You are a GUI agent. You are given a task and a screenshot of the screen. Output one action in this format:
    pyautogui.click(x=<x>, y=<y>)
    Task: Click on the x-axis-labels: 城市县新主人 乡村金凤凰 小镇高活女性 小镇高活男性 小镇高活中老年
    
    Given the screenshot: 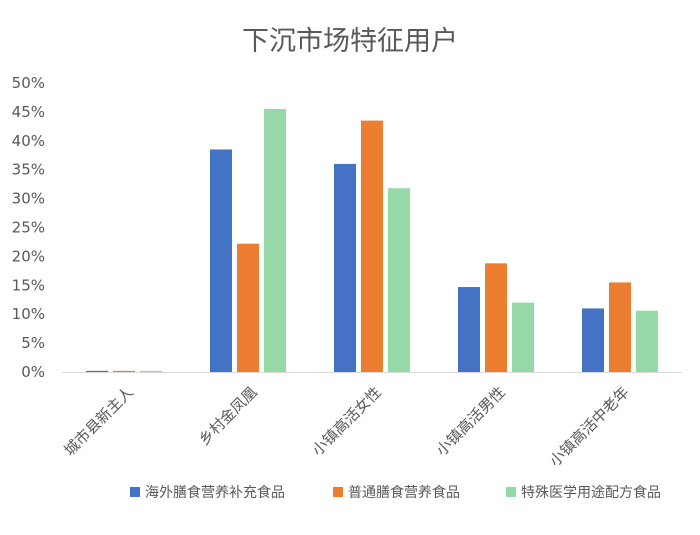 What is the action you would take?
    pyautogui.click(x=346, y=426)
    